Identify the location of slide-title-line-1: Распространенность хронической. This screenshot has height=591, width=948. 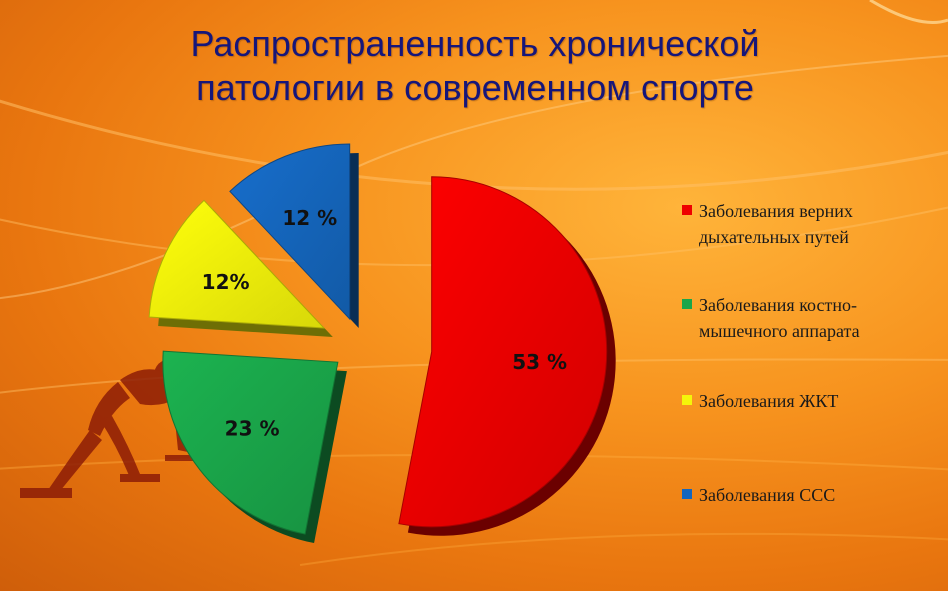
(475, 43).